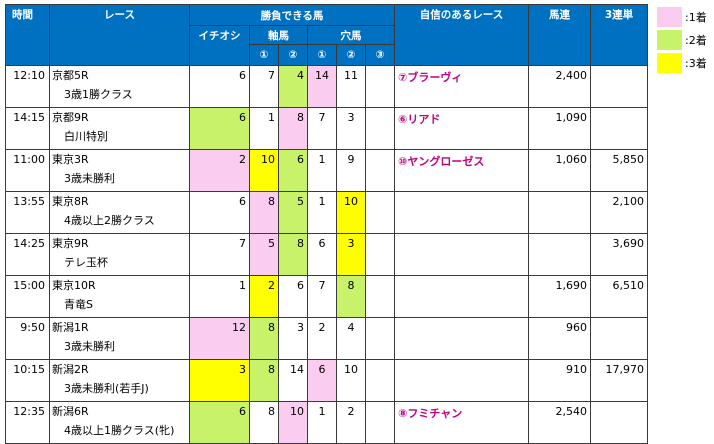 The width and height of the screenshot is (714, 444). Describe the element at coordinates (461, 422) in the screenshot. I see `confident-pick: ⑧フミチャン` at that location.